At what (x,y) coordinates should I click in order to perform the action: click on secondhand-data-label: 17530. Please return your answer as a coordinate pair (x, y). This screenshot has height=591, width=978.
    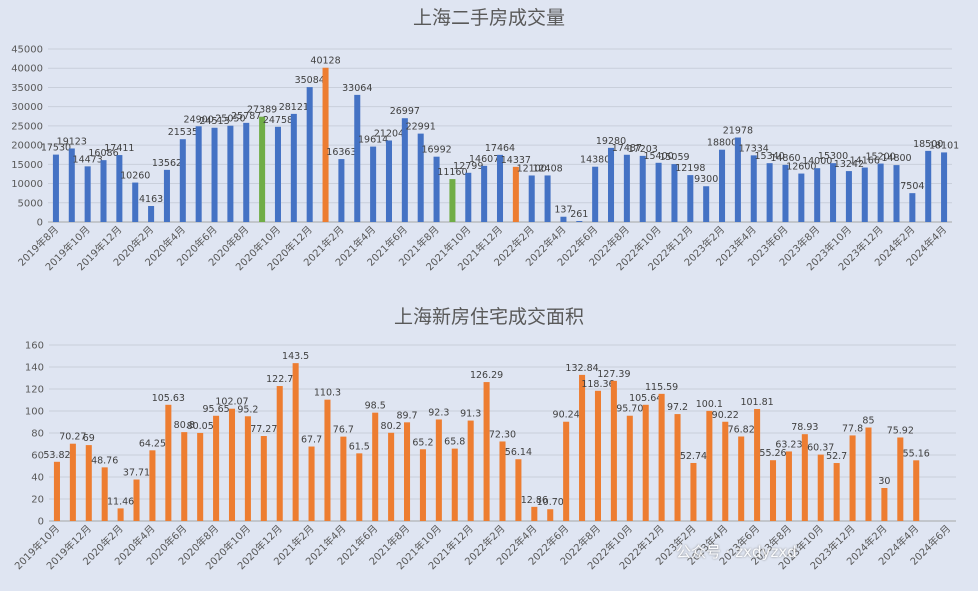
    Looking at the image, I should click on (56, 148).